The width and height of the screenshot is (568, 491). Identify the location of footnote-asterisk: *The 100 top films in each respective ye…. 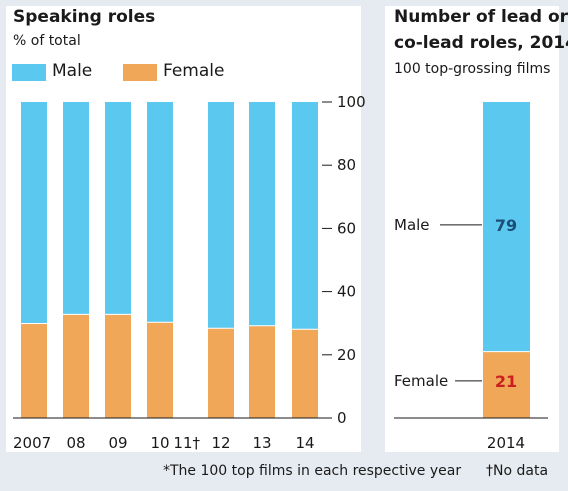
(312, 471).